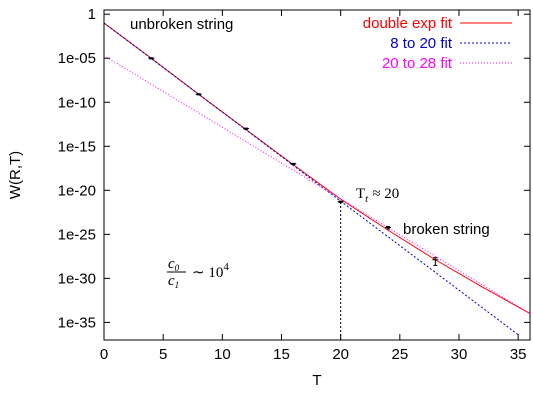 This screenshot has width=533, height=393. I want to click on annotation-part: c1, so click(173, 281).